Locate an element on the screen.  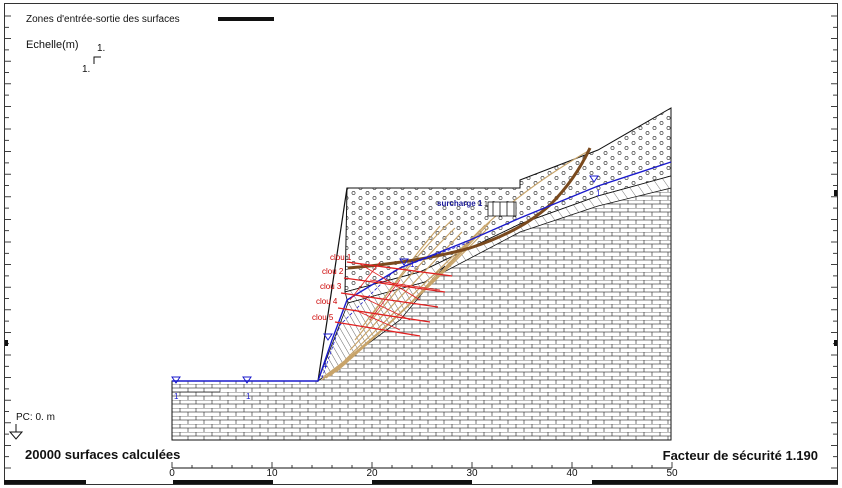
scale-h-value: 1. is located at coordinates (101, 48).